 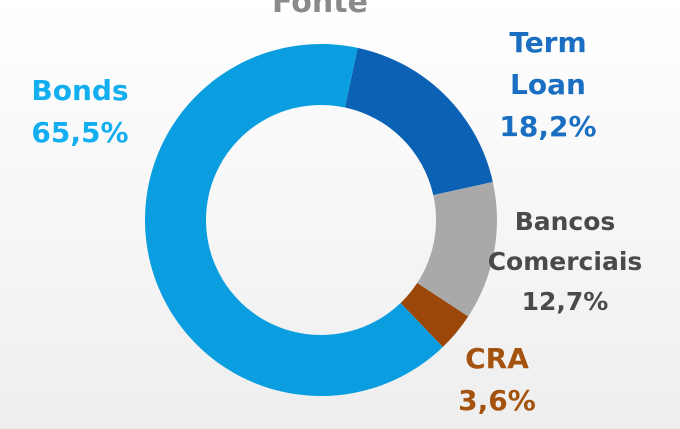 What do you see at coordinates (497, 380) in the screenshot?
I see `slice-label: CRA 3,6%` at bounding box center [497, 380].